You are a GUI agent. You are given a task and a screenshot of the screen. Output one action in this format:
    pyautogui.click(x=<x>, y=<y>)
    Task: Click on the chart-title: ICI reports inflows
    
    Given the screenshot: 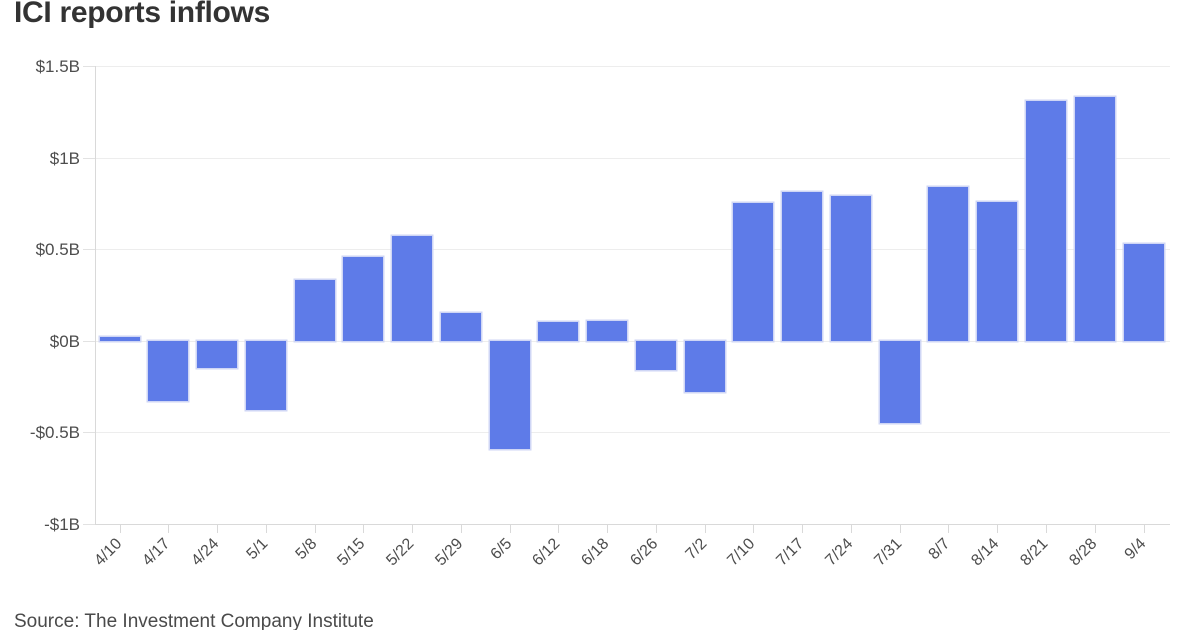 What is the action you would take?
    pyautogui.click(x=142, y=14)
    